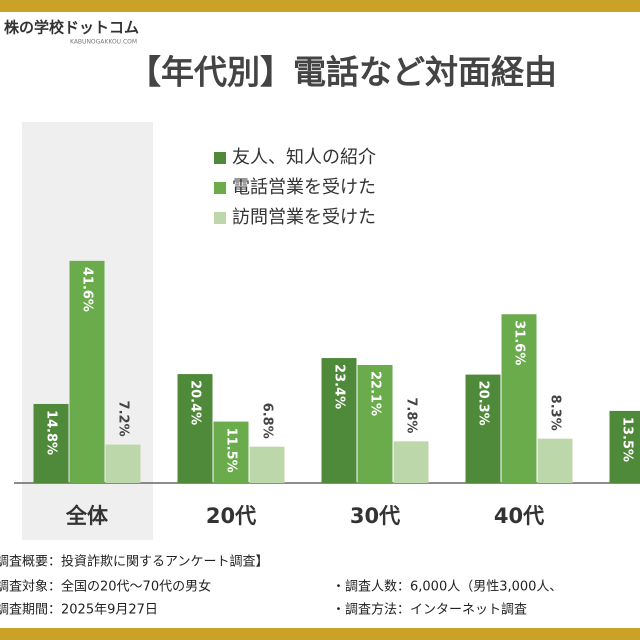 This screenshot has height=640, width=640. What do you see at coordinates (79, 610) in the screenshot?
I see `note: 調査期間：2025年9月27日` at bounding box center [79, 610].